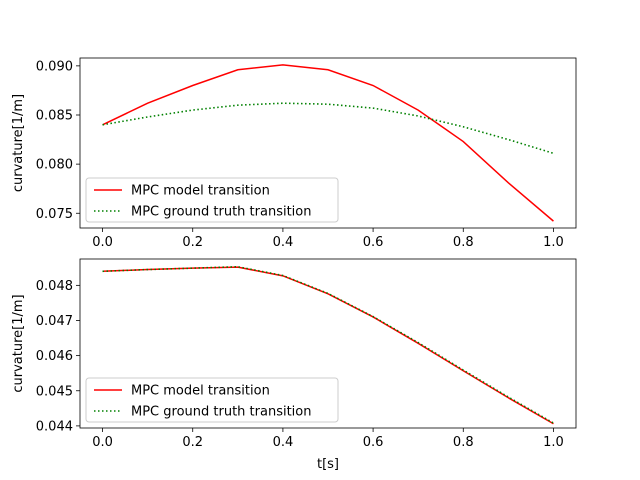 The height and width of the screenshot is (480, 640). What do you see at coordinates (54, 115) in the screenshot?
I see `y-tick-label: 0.085` at bounding box center [54, 115].